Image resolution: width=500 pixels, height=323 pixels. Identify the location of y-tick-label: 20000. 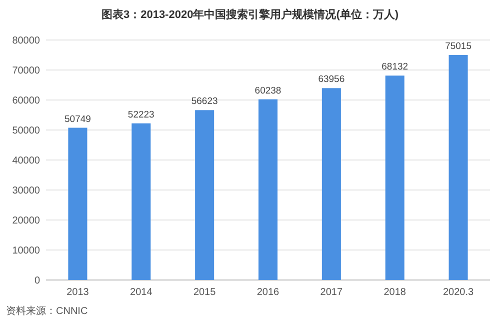
(26, 221).